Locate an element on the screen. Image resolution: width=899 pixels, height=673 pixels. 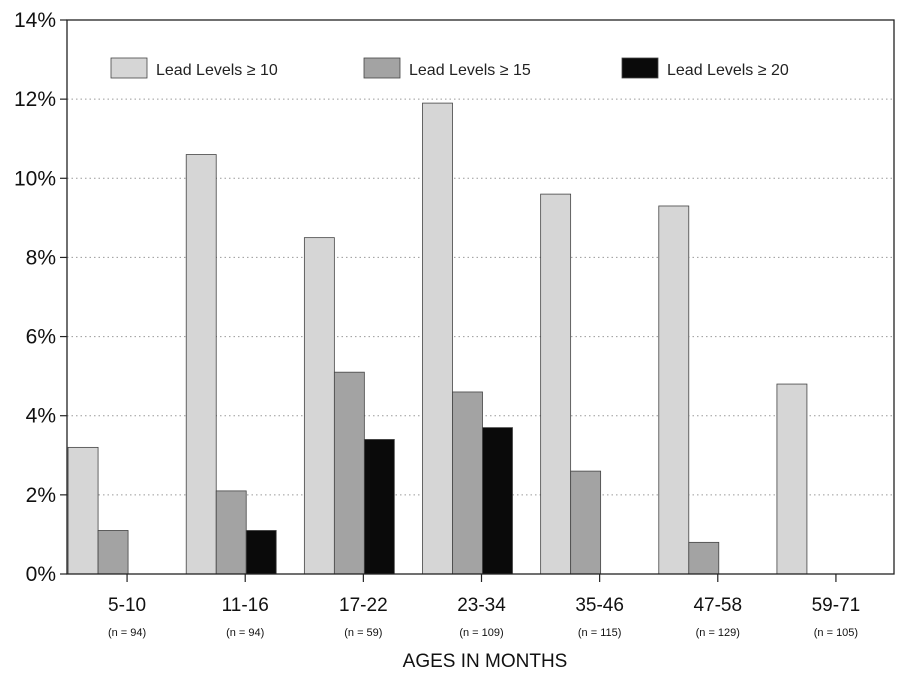
x-tick-label: 23-34 is located at coordinates (481, 605).